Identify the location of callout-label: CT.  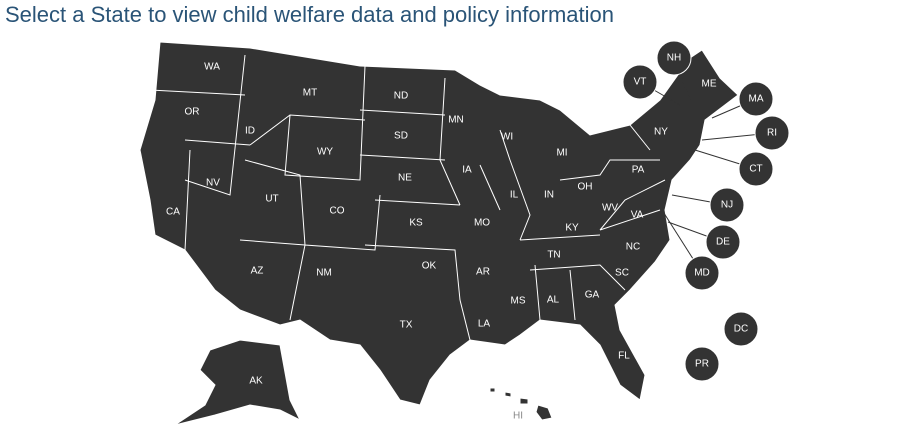
(755, 169).